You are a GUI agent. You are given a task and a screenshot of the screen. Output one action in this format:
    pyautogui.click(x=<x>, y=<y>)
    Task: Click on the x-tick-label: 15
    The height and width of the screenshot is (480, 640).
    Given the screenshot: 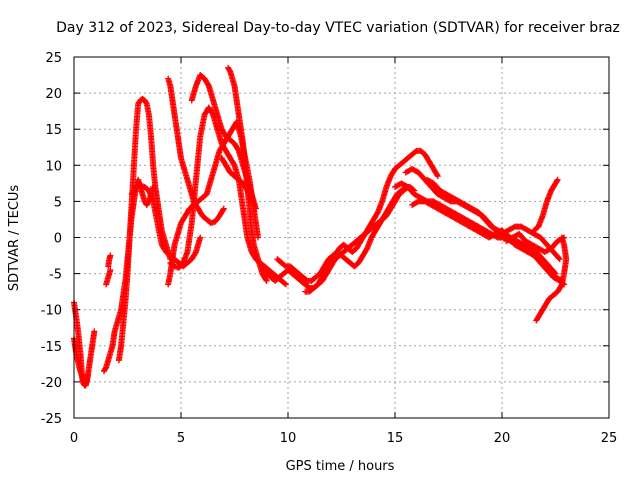 What is the action you would take?
    pyautogui.click(x=395, y=438)
    